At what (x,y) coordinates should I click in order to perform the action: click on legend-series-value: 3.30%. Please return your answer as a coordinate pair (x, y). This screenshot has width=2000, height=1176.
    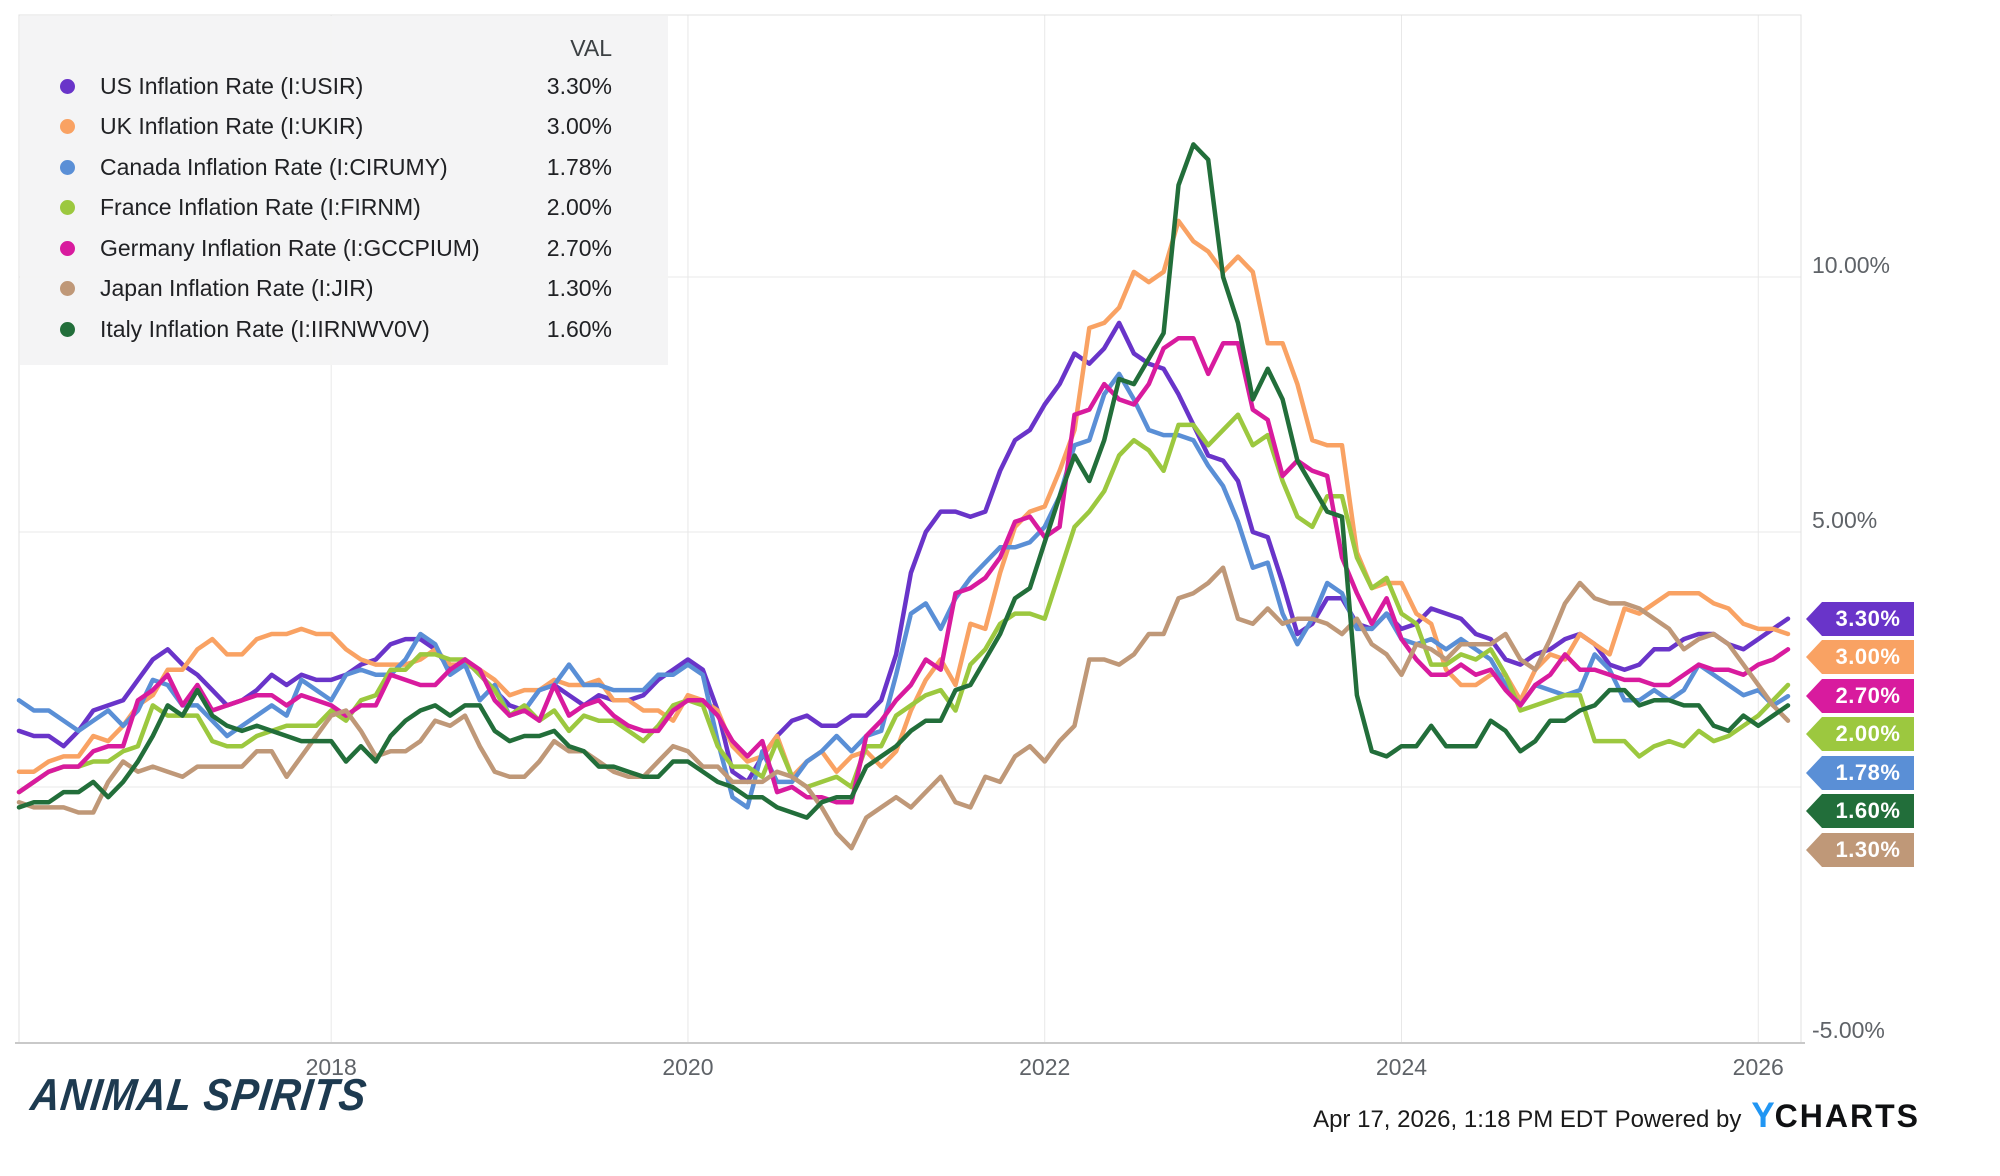
    Looking at the image, I should click on (579, 85).